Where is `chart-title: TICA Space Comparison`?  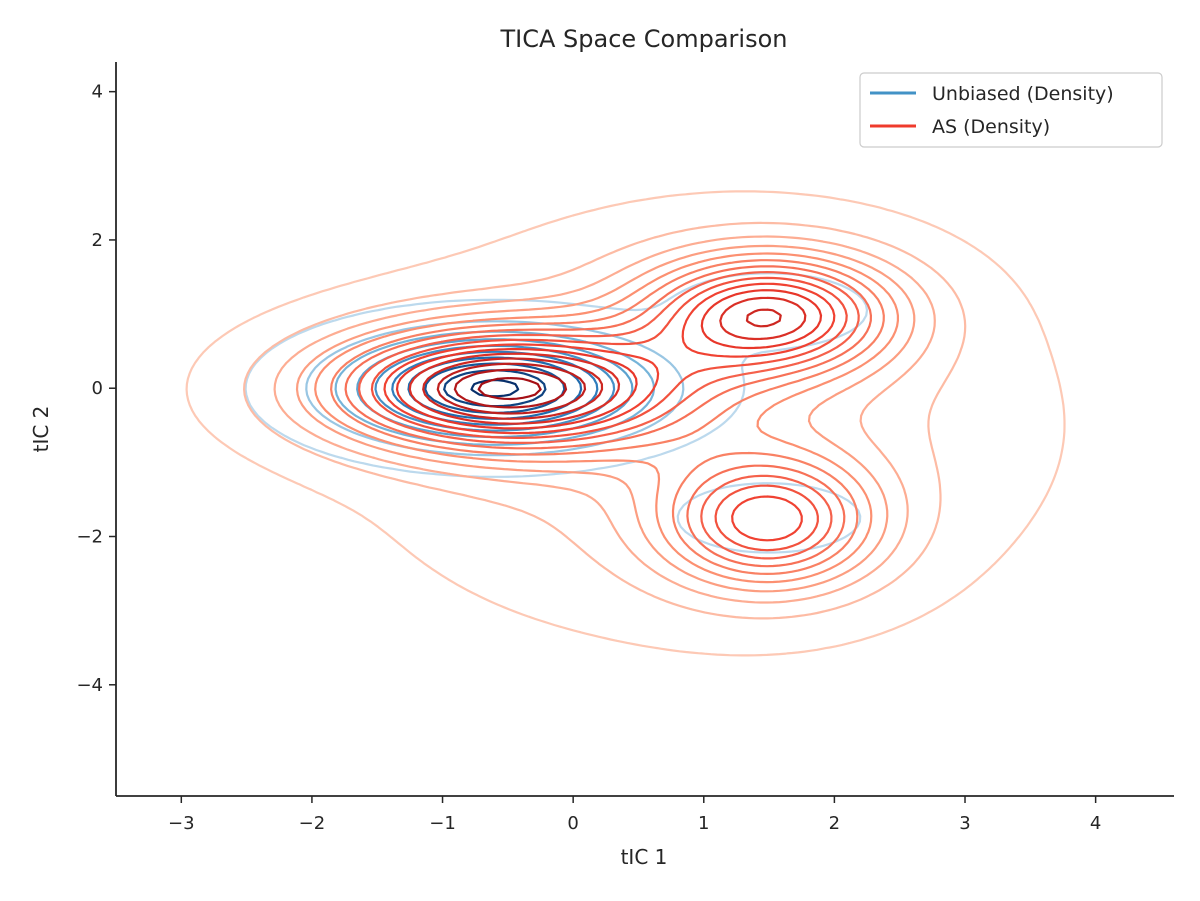
chart-title: TICA Space Comparison is located at coordinates (643, 39).